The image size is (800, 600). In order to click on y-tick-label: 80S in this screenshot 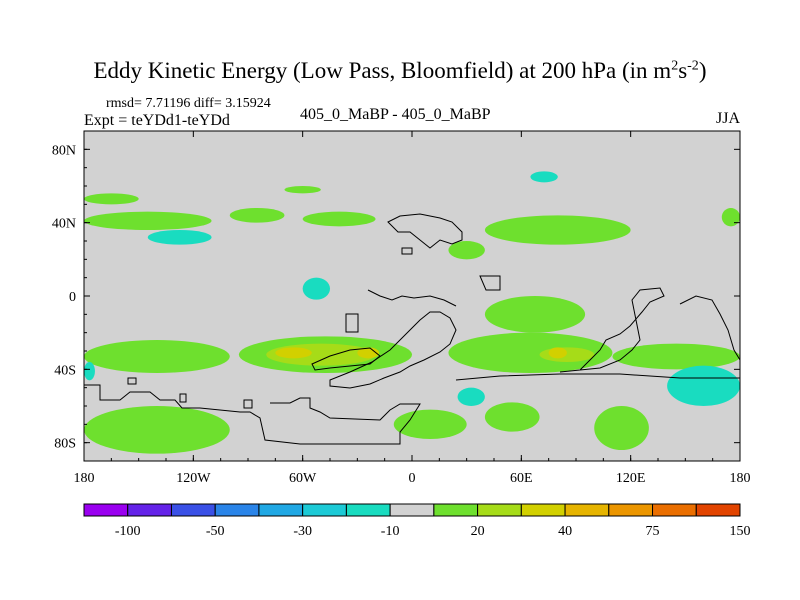, I will do `click(65, 444)`.